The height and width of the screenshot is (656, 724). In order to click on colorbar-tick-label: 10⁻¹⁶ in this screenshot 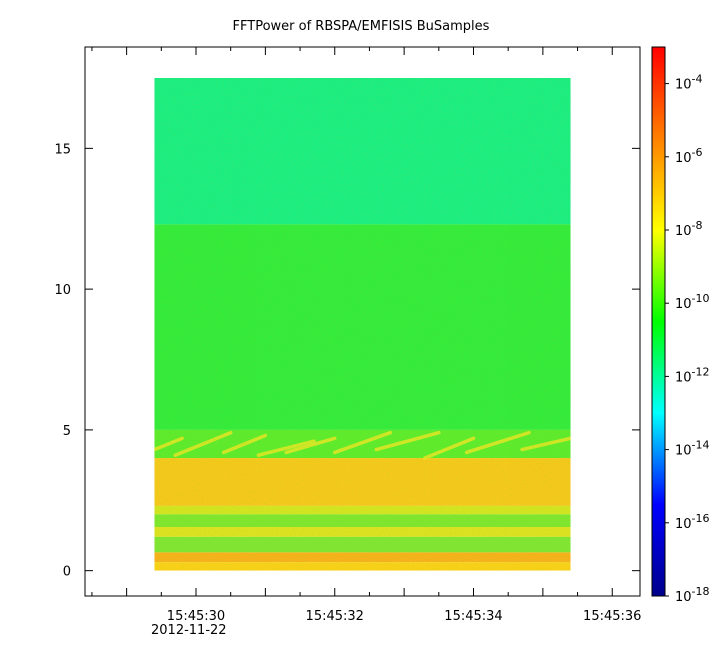, I will do `click(692, 522)`.